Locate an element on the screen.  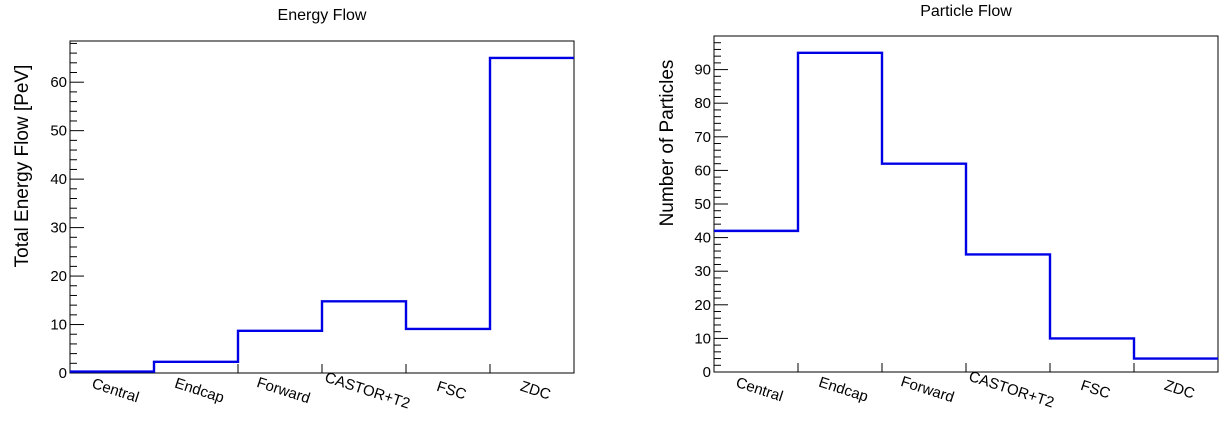
energy-flow-ytick-label: 60 is located at coordinates (58, 82).